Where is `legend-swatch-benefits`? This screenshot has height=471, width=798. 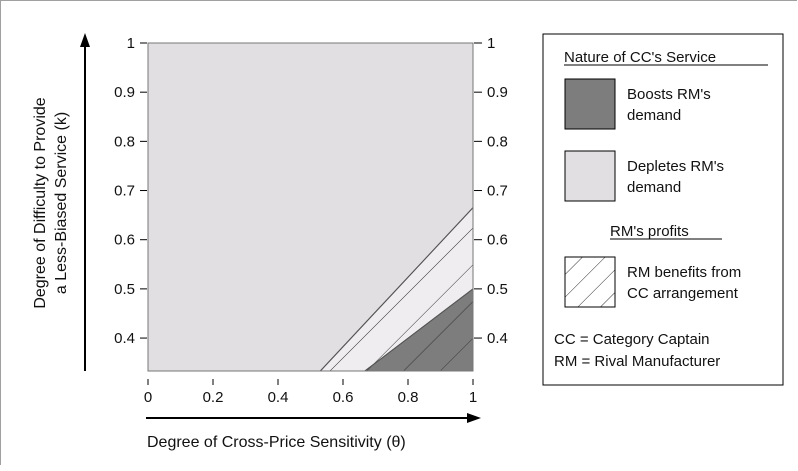
legend-swatch-benefits is located at coordinates (590, 282).